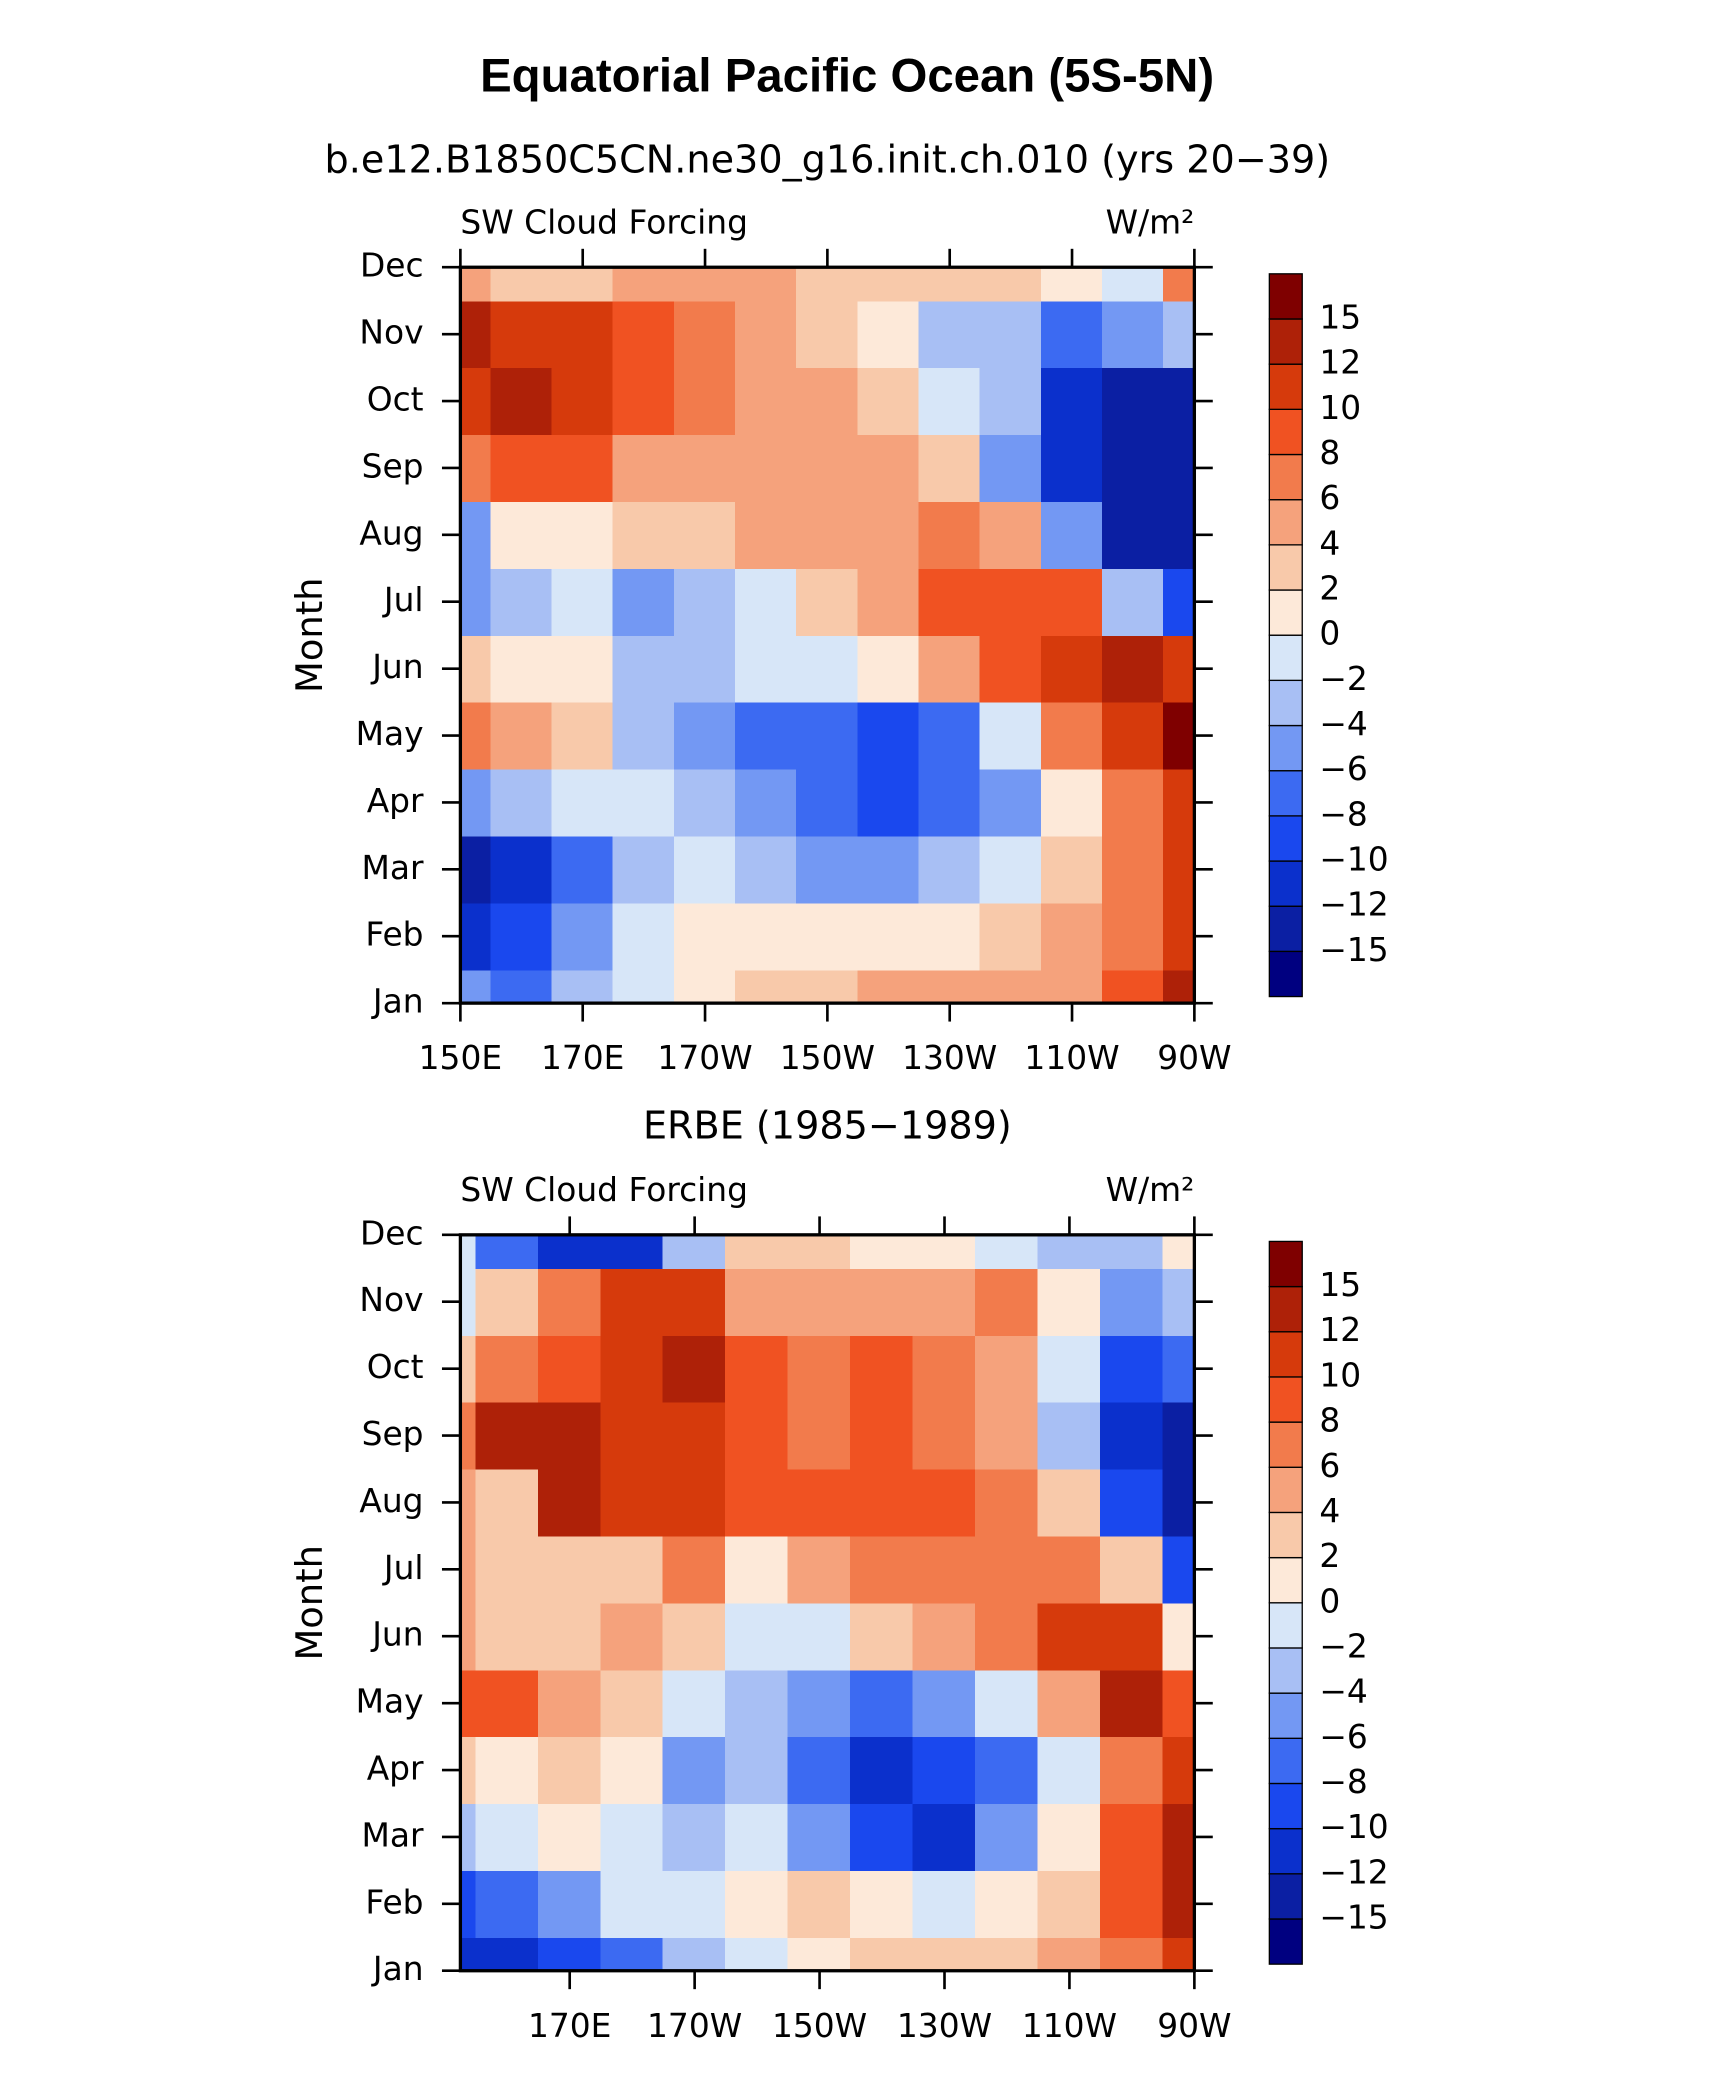 This screenshot has height=2080, width=1710. I want to click on x-tick-label: 170W, so click(704, 1057).